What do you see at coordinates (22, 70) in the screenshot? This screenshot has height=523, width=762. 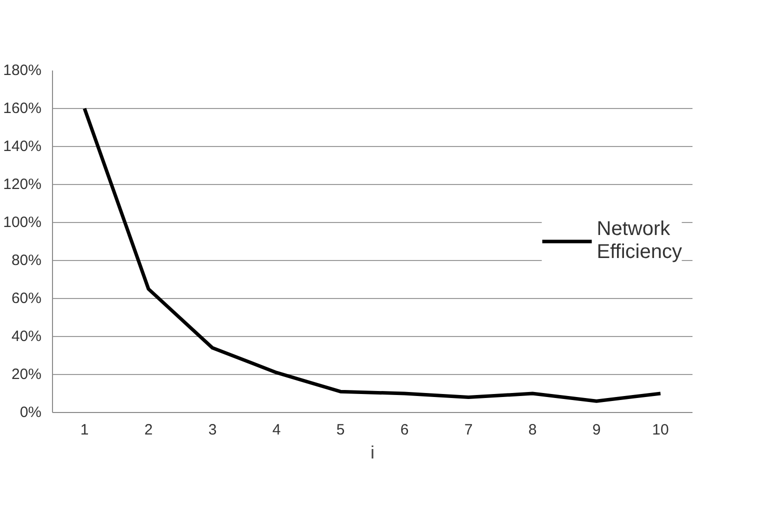 I see `y-tick-label: 180%` at bounding box center [22, 70].